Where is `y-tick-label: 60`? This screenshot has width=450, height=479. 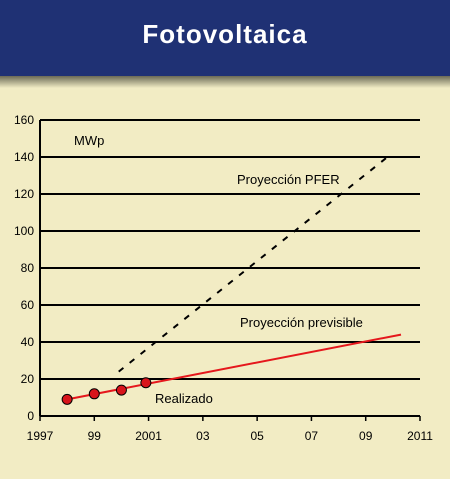
y-tick-label: 60 is located at coordinates (28, 305).